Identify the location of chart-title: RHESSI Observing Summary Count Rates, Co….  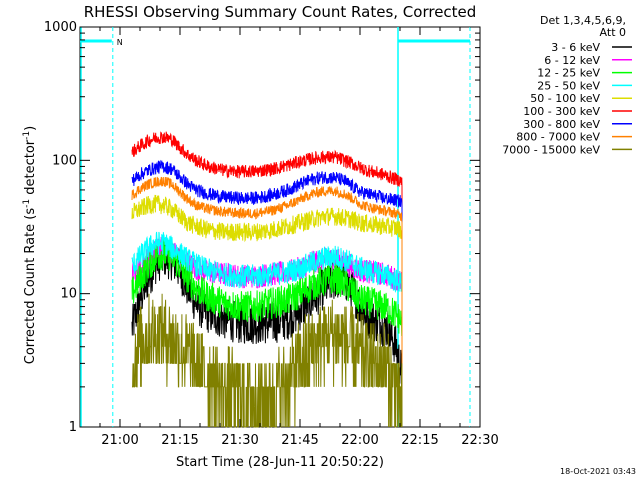
(280, 12).